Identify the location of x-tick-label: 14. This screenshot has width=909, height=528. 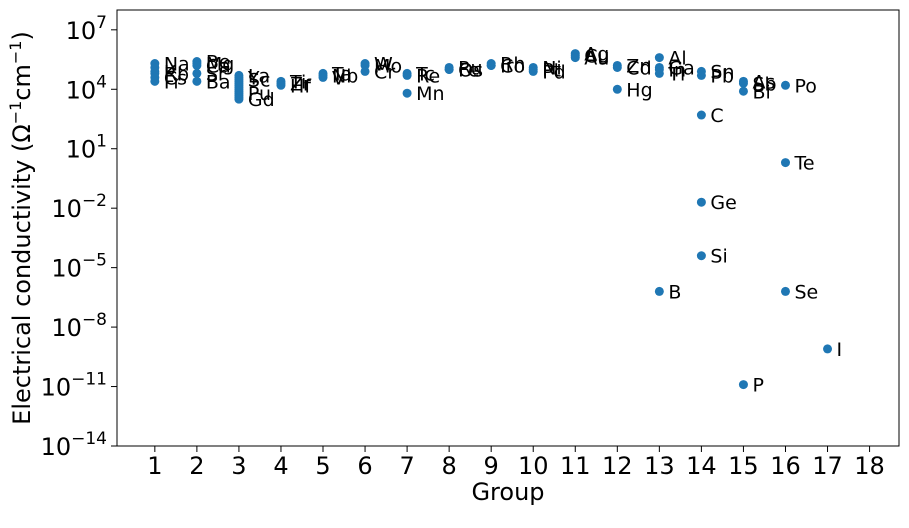
(701, 466).